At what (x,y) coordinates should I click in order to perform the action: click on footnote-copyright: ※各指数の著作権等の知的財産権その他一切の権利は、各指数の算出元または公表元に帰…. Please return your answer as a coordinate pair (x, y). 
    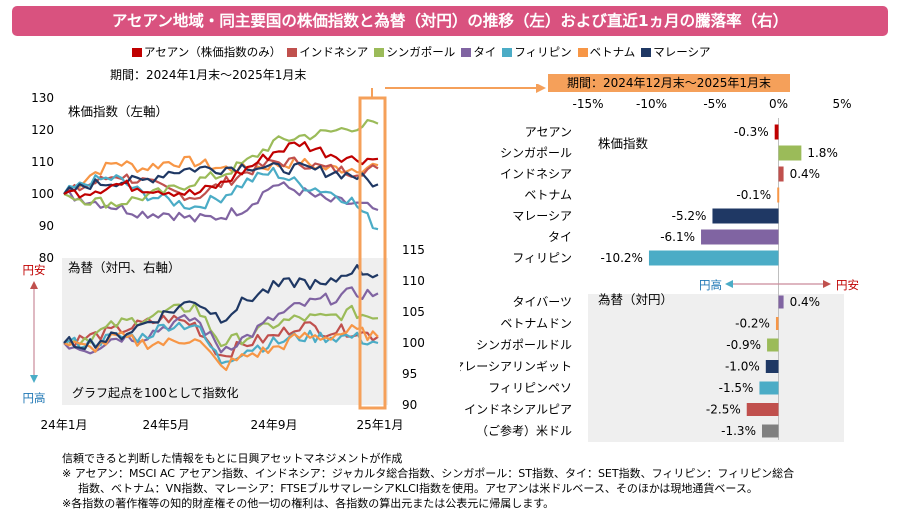
    Looking at the image, I should click on (308, 503).